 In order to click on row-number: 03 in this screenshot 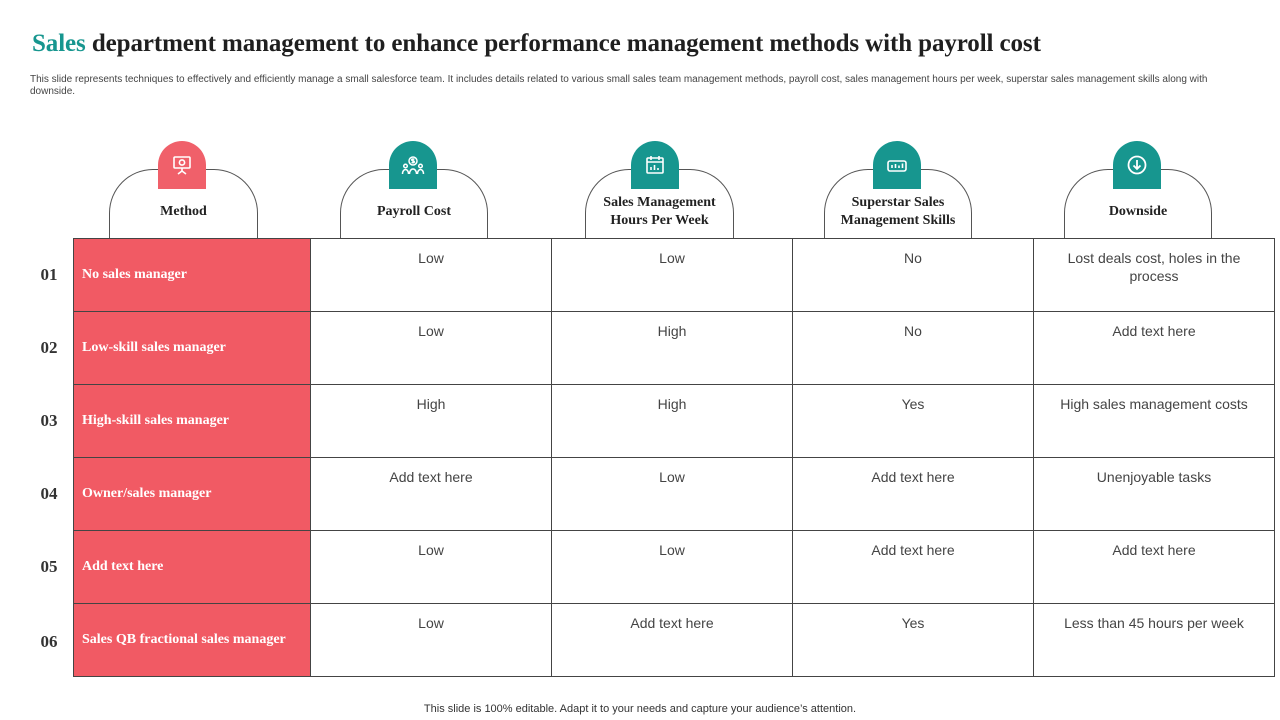, I will do `click(49, 420)`.